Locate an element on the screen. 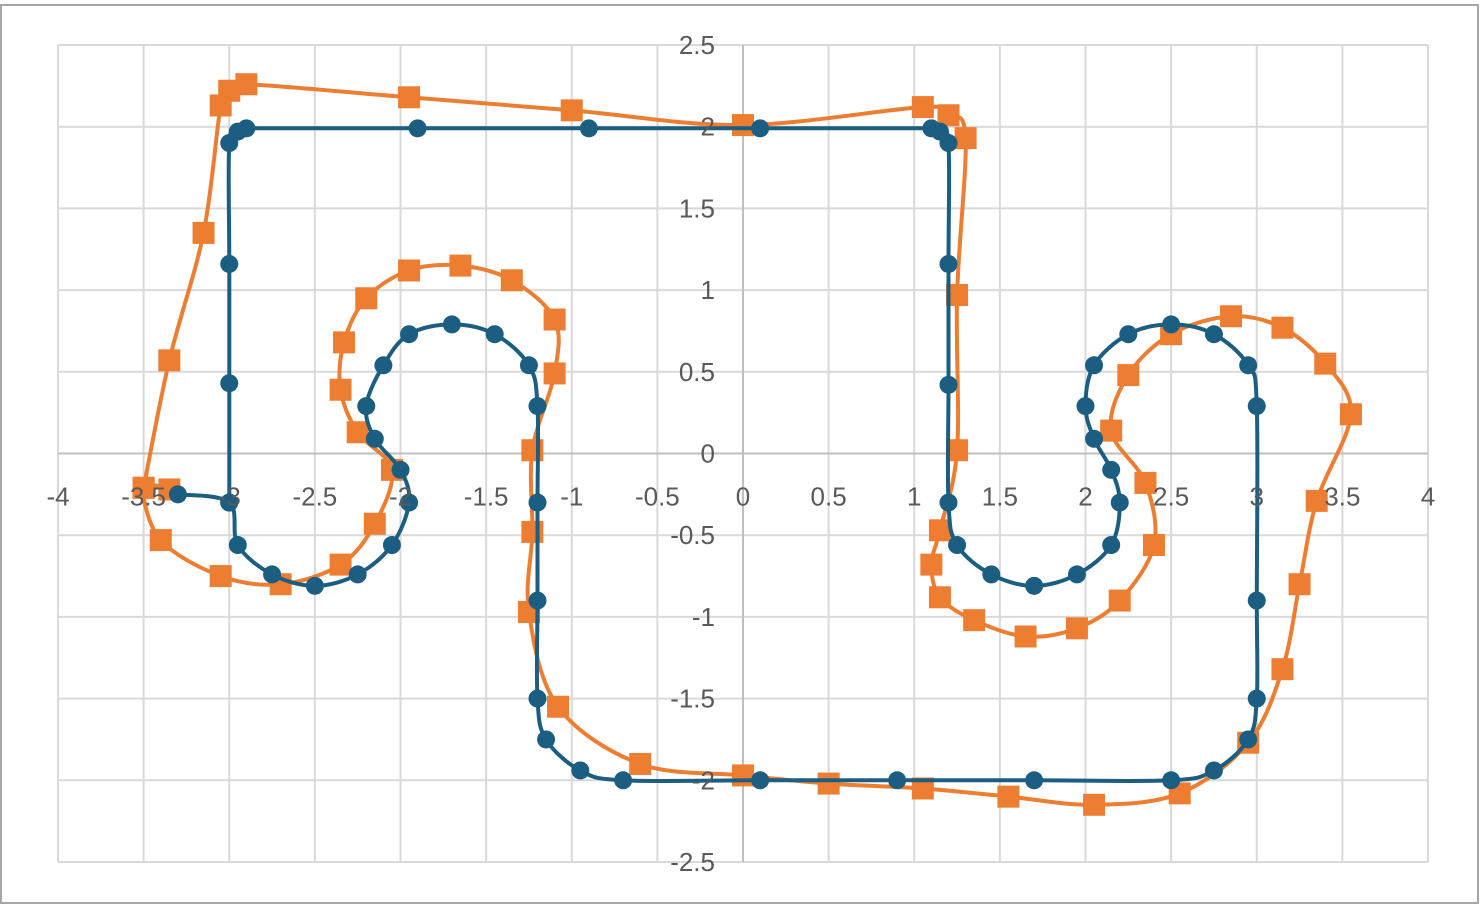 The height and width of the screenshot is (905, 1480). x-tick-label: -0.5 is located at coordinates (657, 497).